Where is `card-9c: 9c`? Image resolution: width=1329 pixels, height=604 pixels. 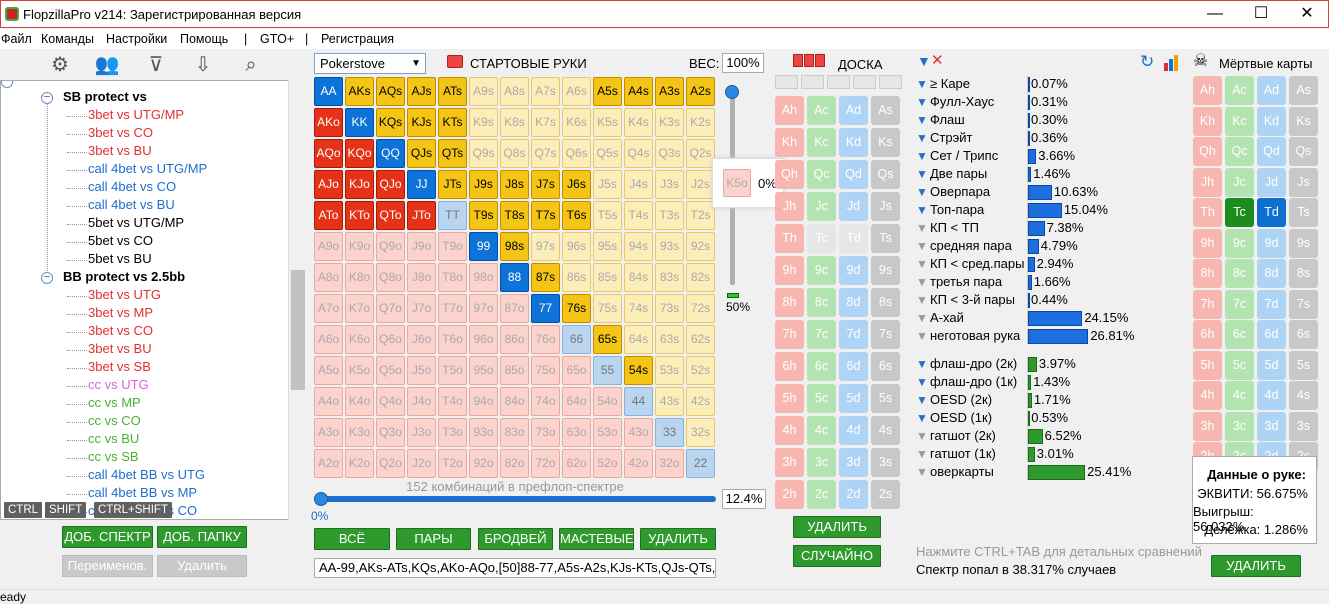 card-9c: 9c is located at coordinates (1239, 243).